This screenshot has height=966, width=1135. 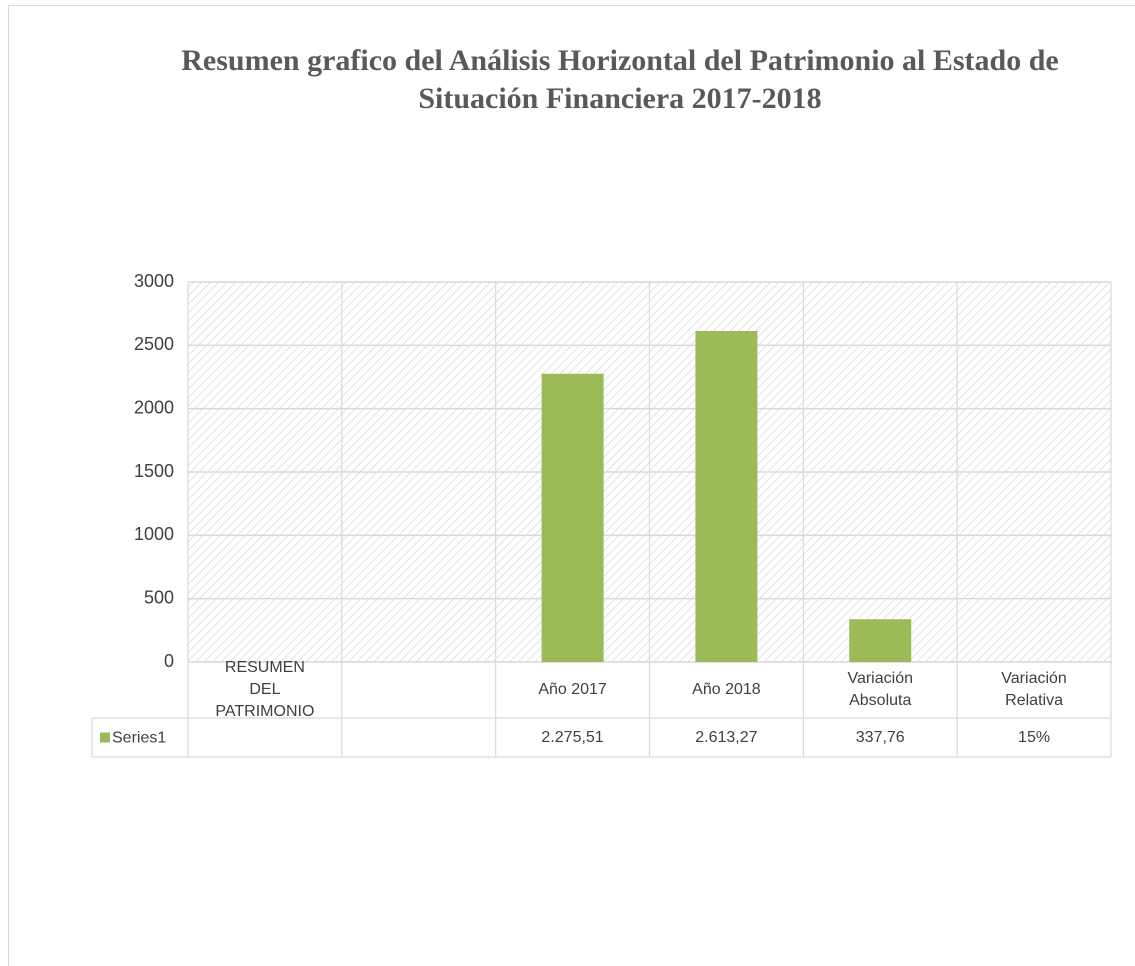 I want to click on x-tick-label: Año 2017, so click(x=573, y=690).